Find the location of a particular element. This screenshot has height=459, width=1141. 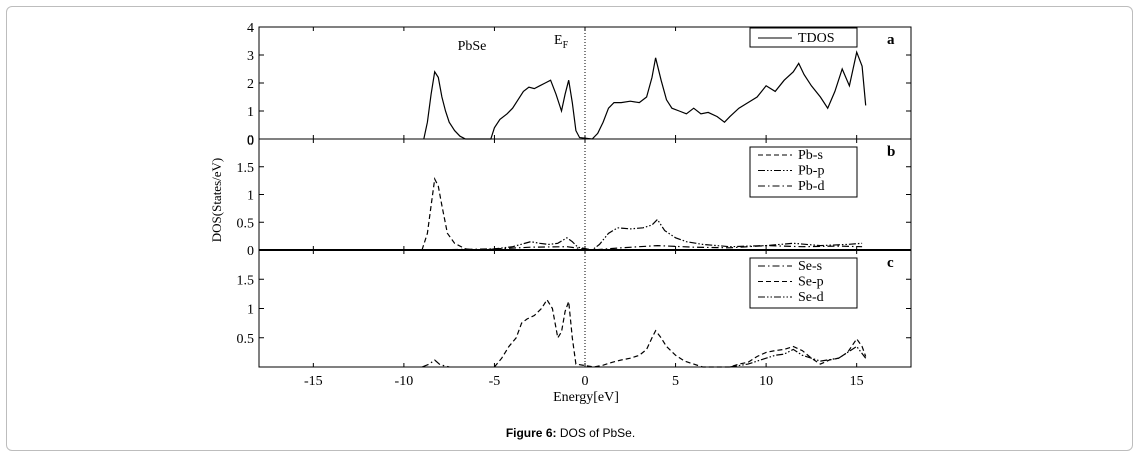

series-se-d is located at coordinates (798, 356).